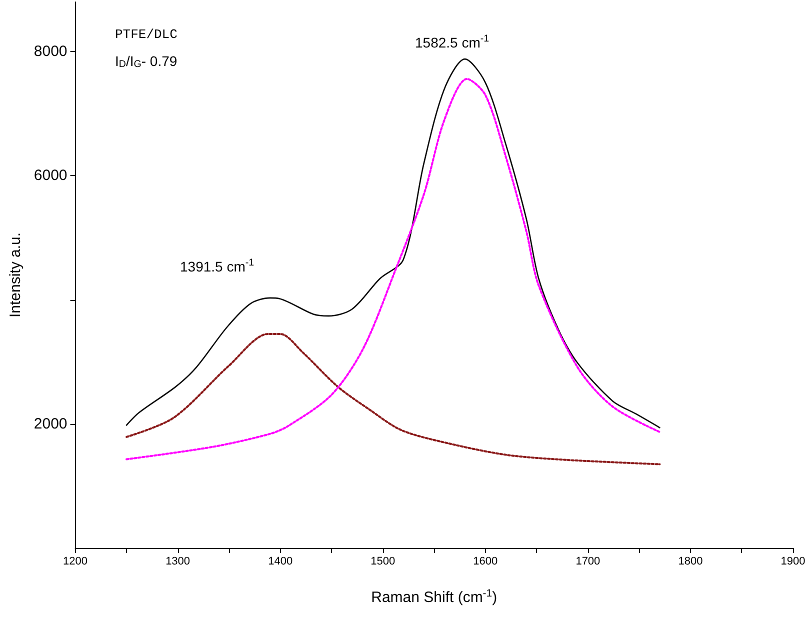  Describe the element at coordinates (178, 562) in the screenshot. I see `x-tick-label: 1300` at that location.